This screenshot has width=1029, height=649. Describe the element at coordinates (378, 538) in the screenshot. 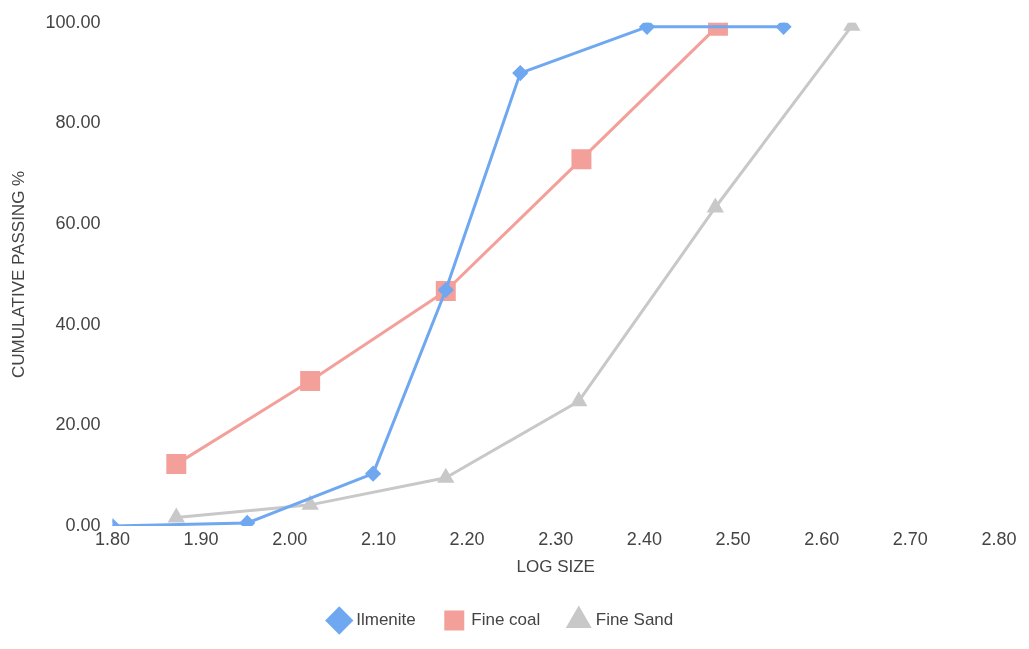

I see `x-tick-label: 2.10` at that location.